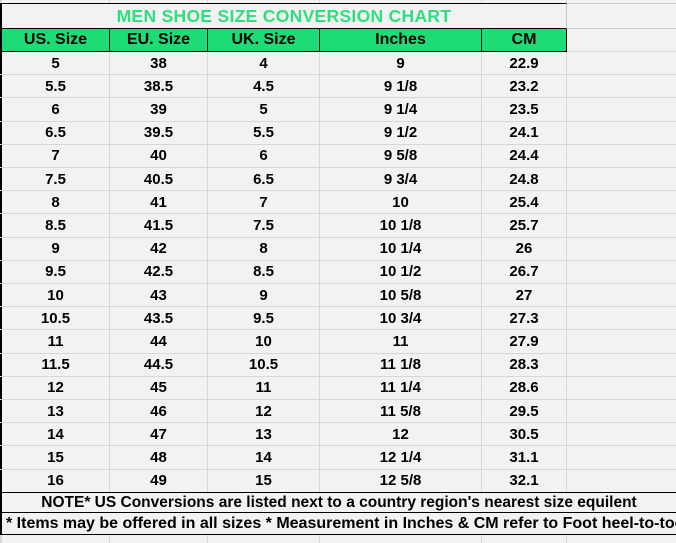 This screenshot has width=676, height=543. What do you see at coordinates (159, 434) in the screenshot?
I see `data-cell: 47` at bounding box center [159, 434].